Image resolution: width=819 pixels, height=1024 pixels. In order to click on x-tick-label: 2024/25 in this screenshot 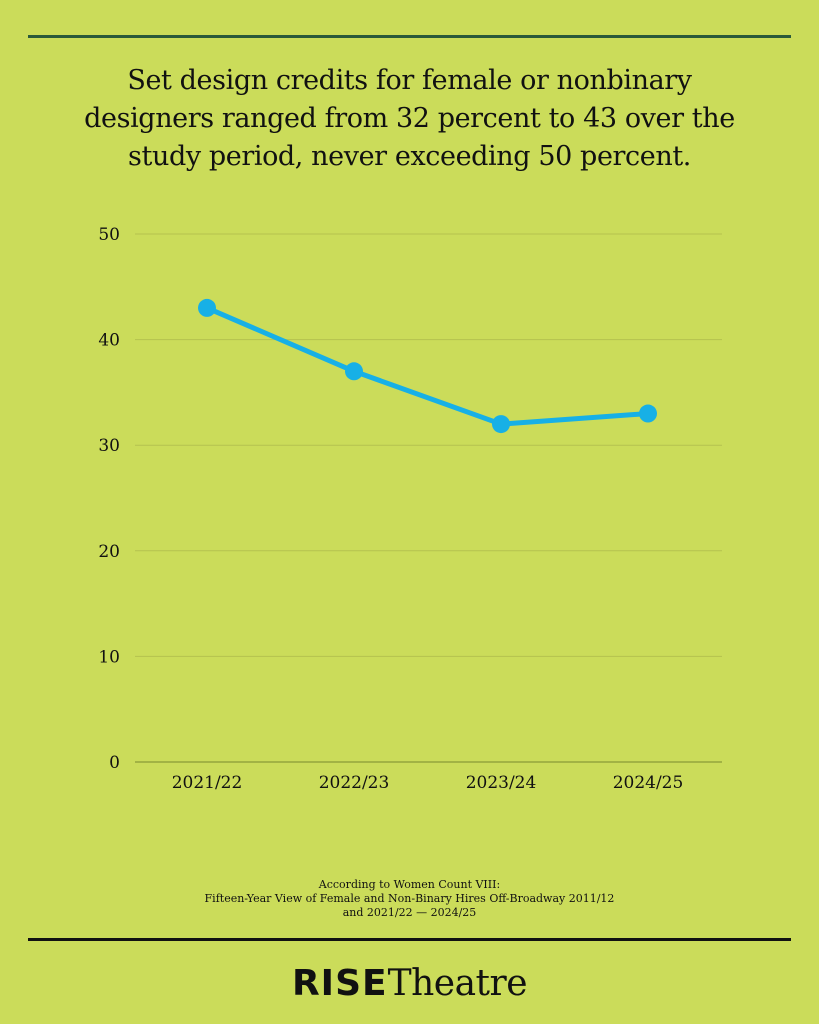, I will do `click(648, 783)`.